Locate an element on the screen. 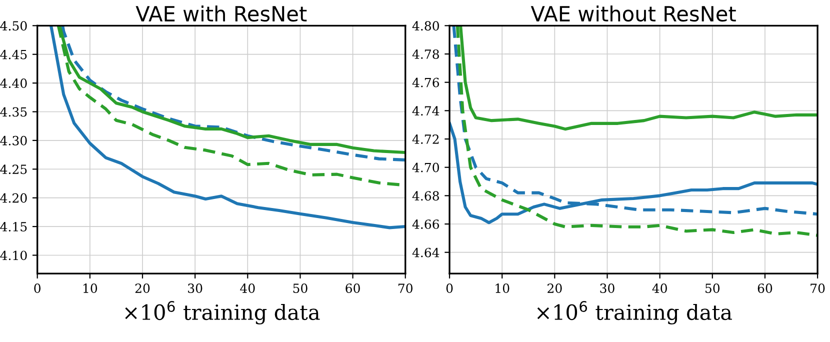 This screenshot has width=830, height=342. y-tick-label: 4.74 is located at coordinates (426, 111).